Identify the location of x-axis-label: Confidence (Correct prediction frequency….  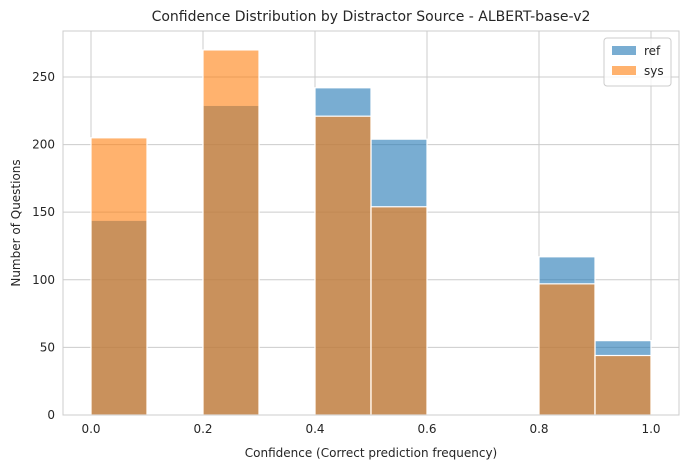
(371, 453).